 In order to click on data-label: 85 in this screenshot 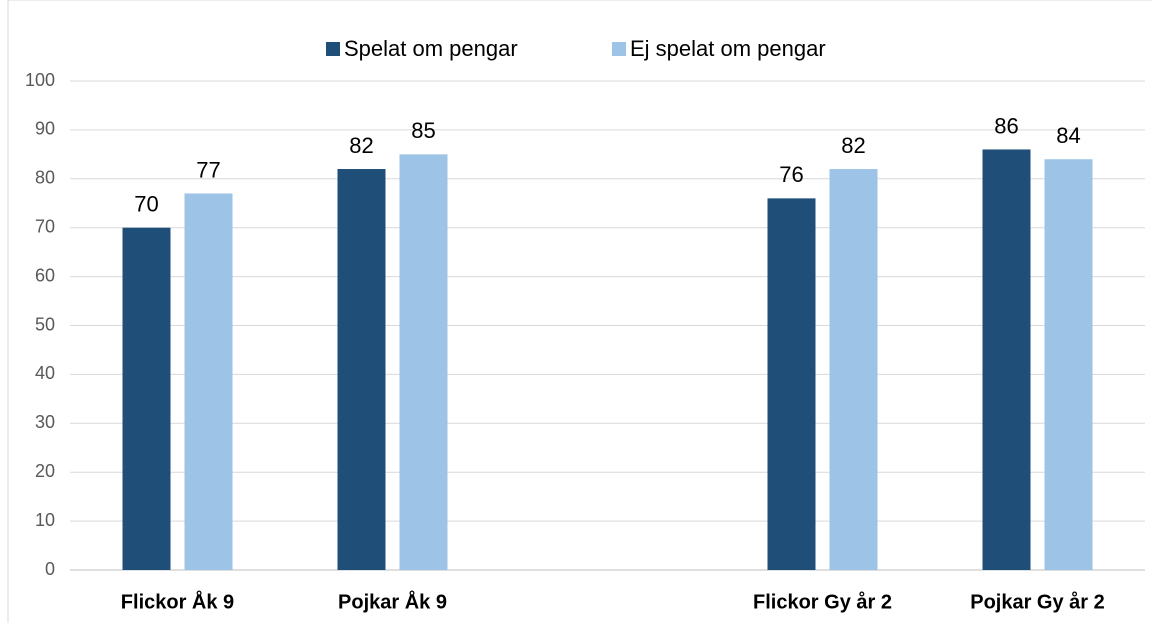, I will do `click(423, 130)`.